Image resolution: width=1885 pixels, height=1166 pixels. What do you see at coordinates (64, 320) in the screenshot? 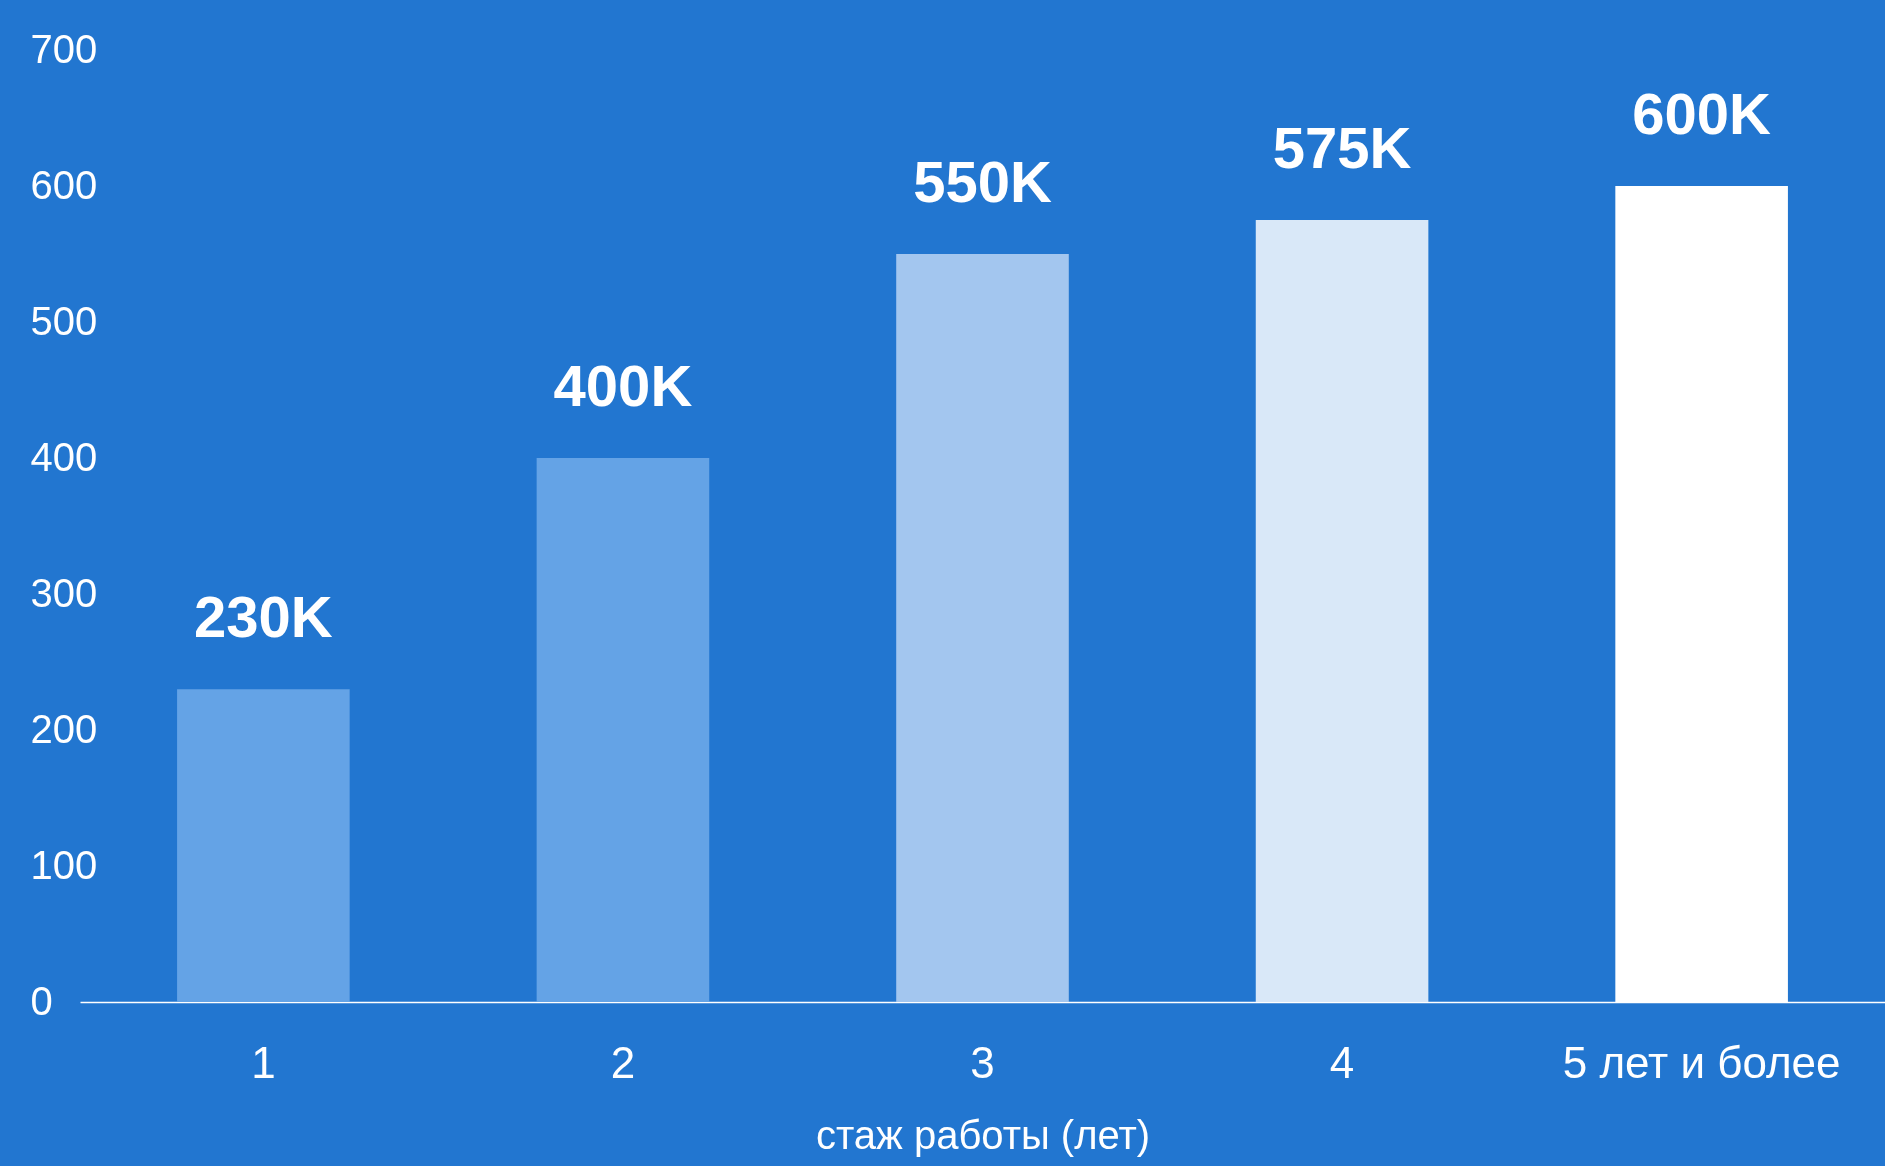
I see `y-tick-label: 500` at bounding box center [64, 320].